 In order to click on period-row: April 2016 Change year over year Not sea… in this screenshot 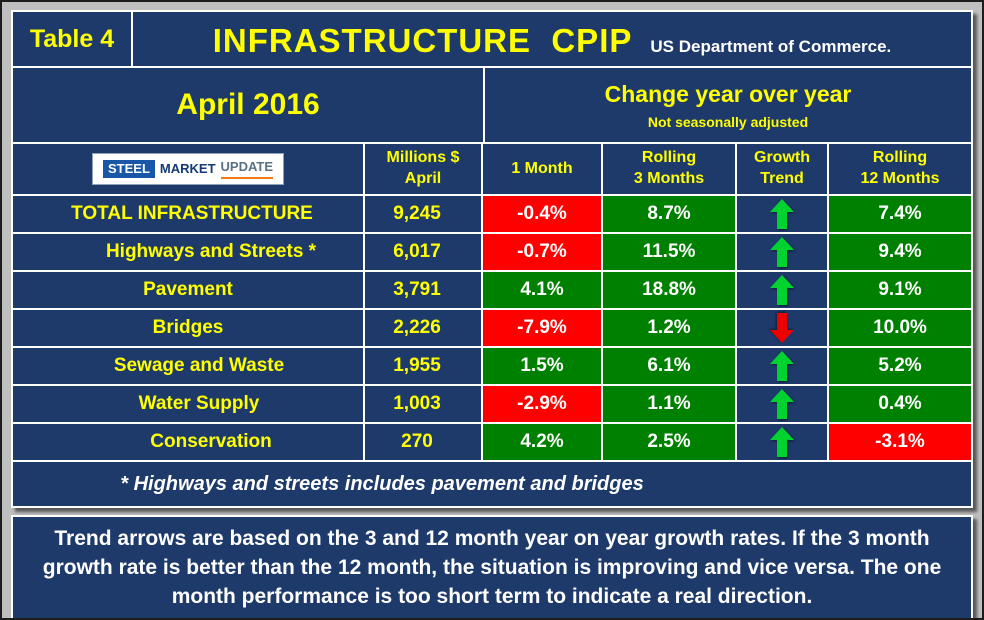, I will do `click(492, 106)`.